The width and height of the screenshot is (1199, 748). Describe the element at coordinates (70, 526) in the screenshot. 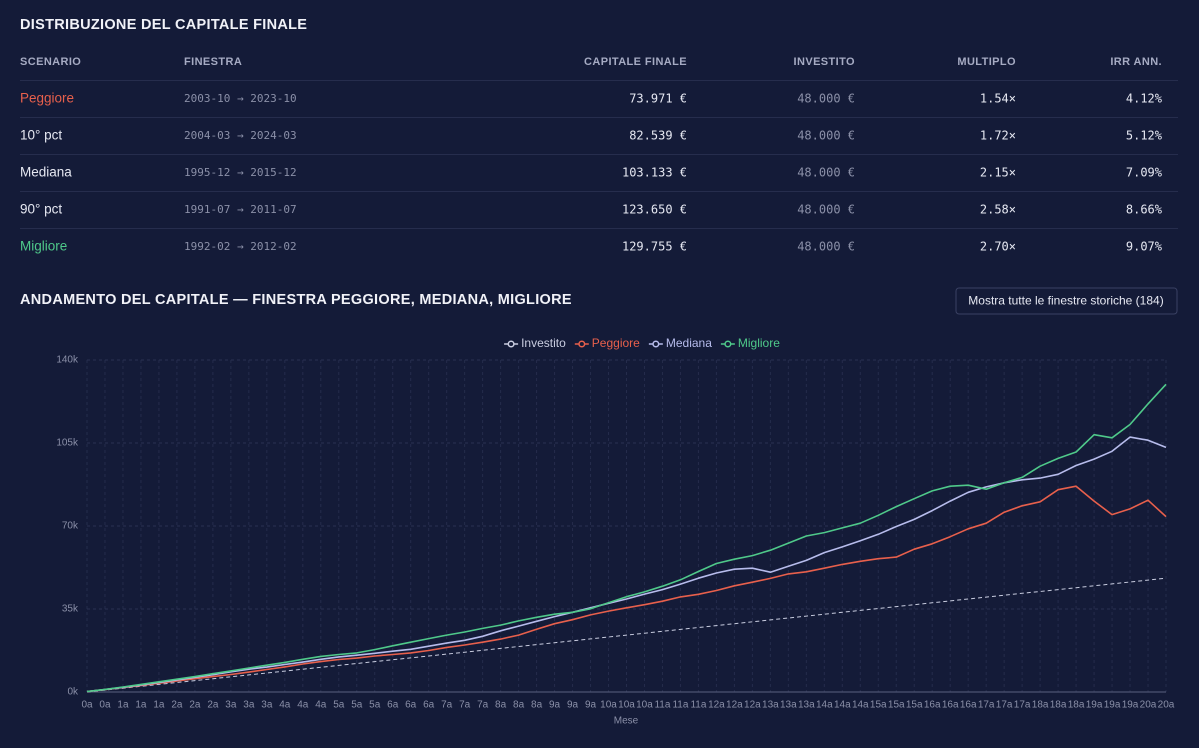

I see `y-tick-label: 70k` at that location.